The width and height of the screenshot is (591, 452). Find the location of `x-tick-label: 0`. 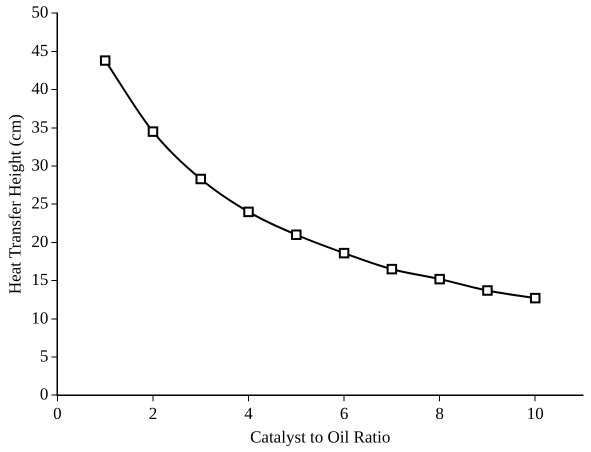

x-tick-label: 0 is located at coordinates (57, 413).